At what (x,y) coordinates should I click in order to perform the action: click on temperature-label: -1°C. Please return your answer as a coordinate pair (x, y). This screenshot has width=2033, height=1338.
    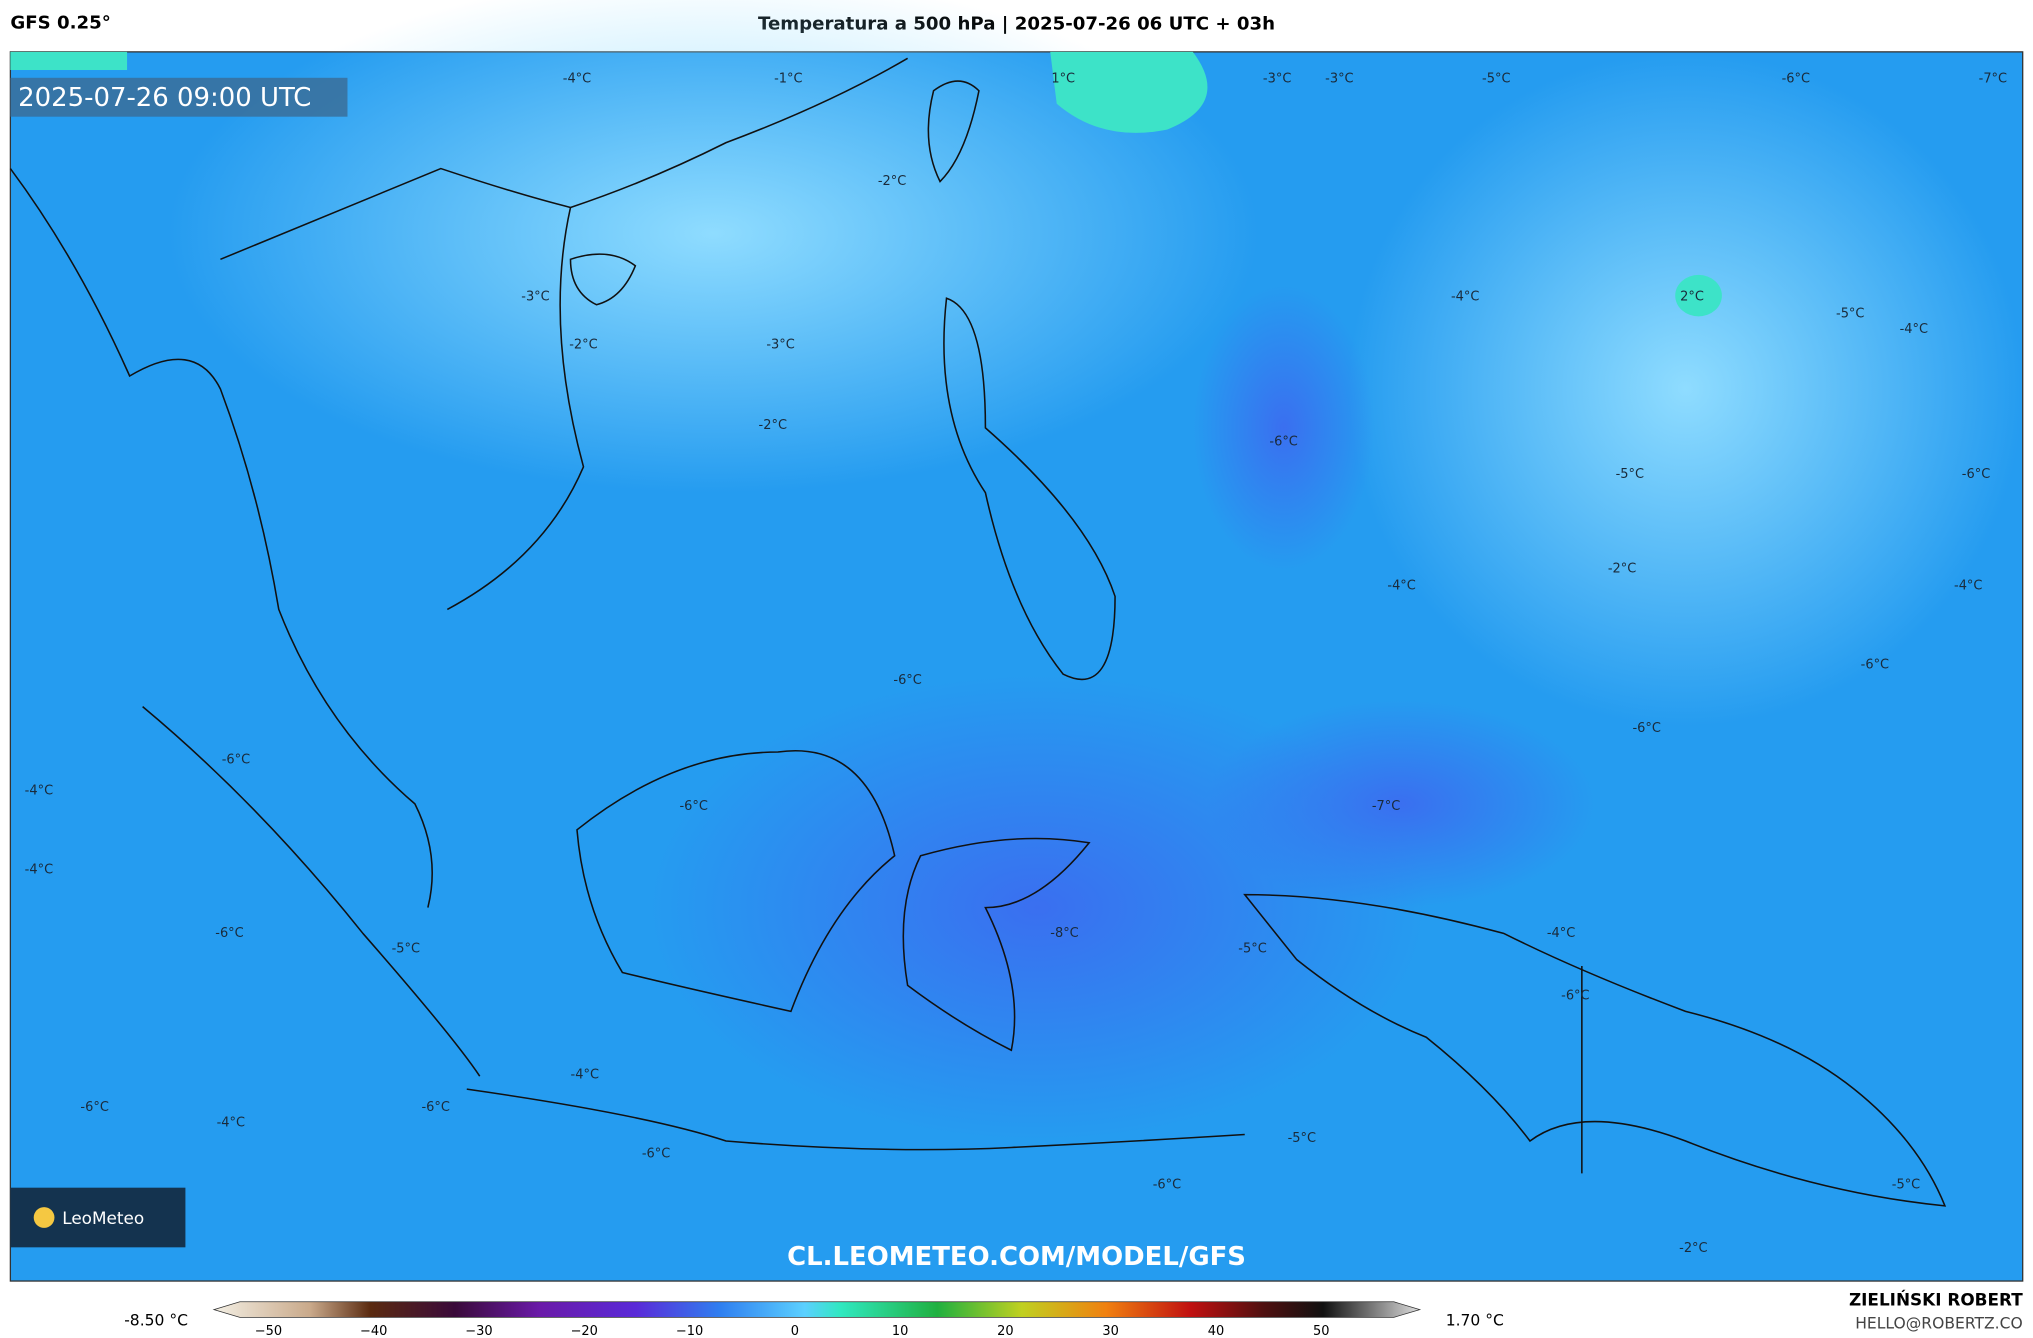
    Looking at the image, I should click on (788, 79).